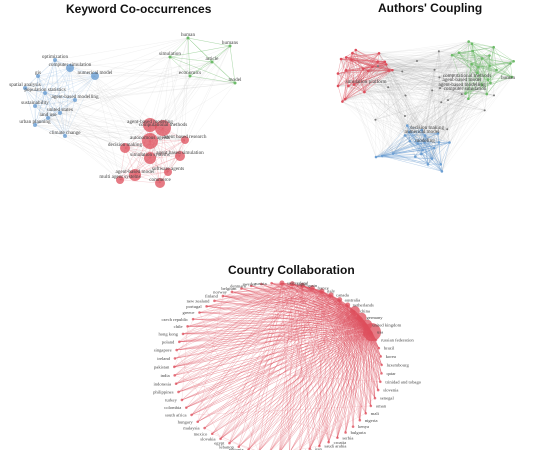 This screenshot has width=550, height=450. I want to click on country-label: portugal, so click(194, 306).